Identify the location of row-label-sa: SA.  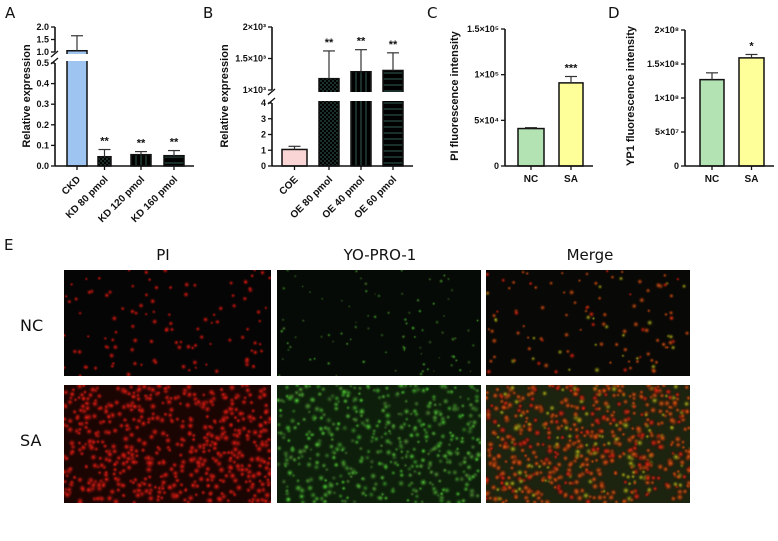
(31, 440).